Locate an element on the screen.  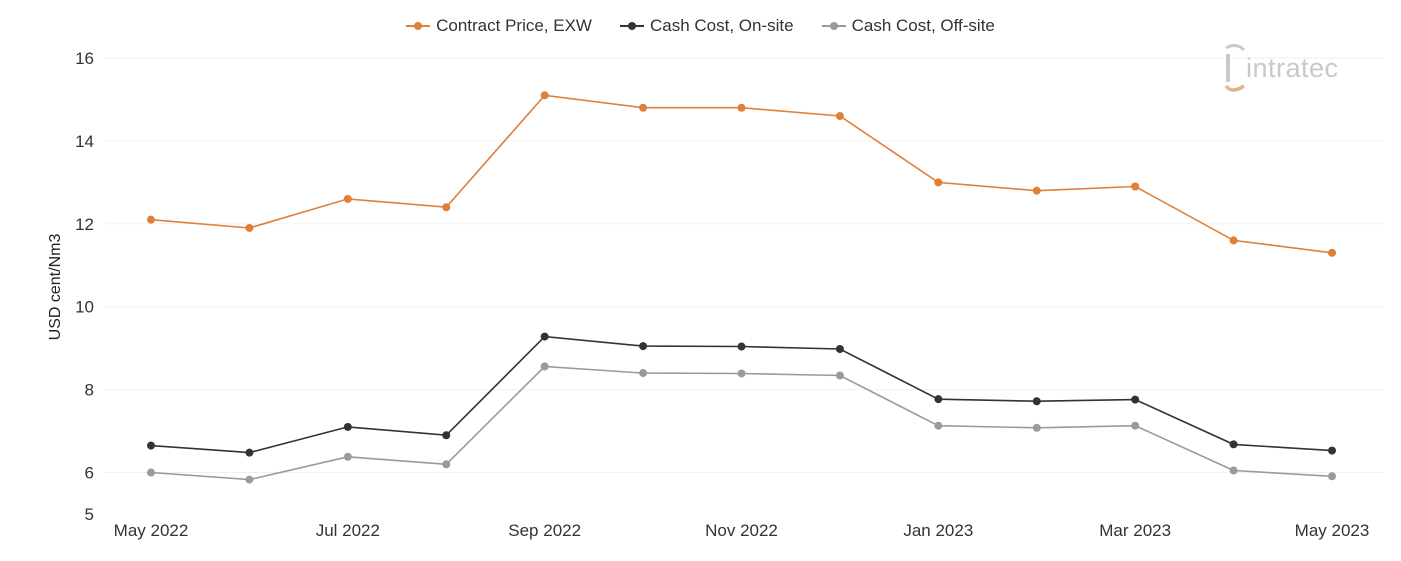
y-tick-label: 14 is located at coordinates (84, 141).